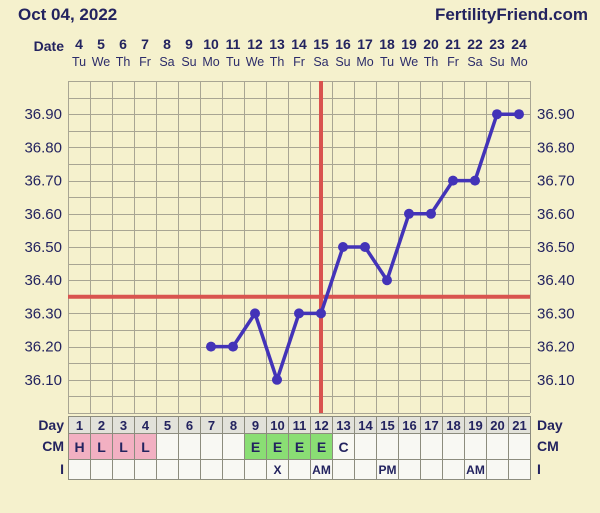 This screenshot has height=513, width=600. I want to click on day-cell: 2, so click(101, 425).